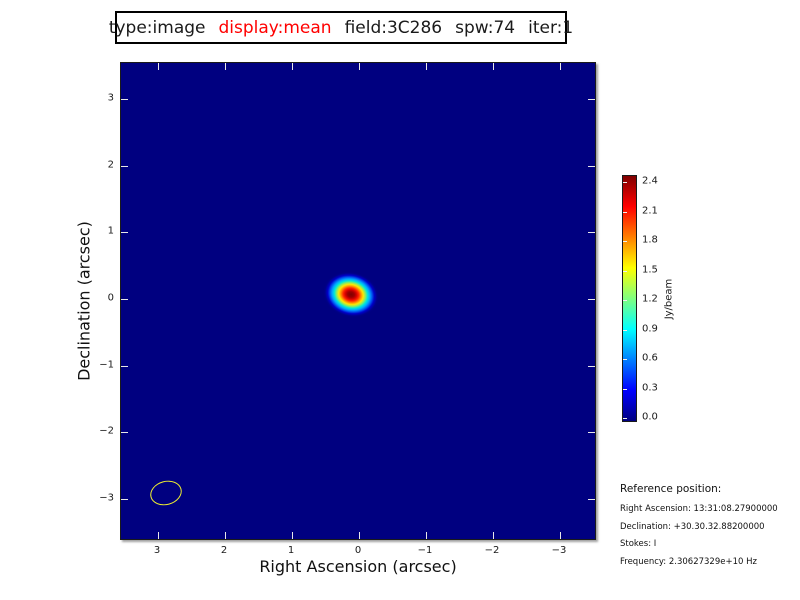 The width and height of the screenshot is (800, 600). Describe the element at coordinates (291, 550) in the screenshot. I see `x-tick-label: 1` at that location.